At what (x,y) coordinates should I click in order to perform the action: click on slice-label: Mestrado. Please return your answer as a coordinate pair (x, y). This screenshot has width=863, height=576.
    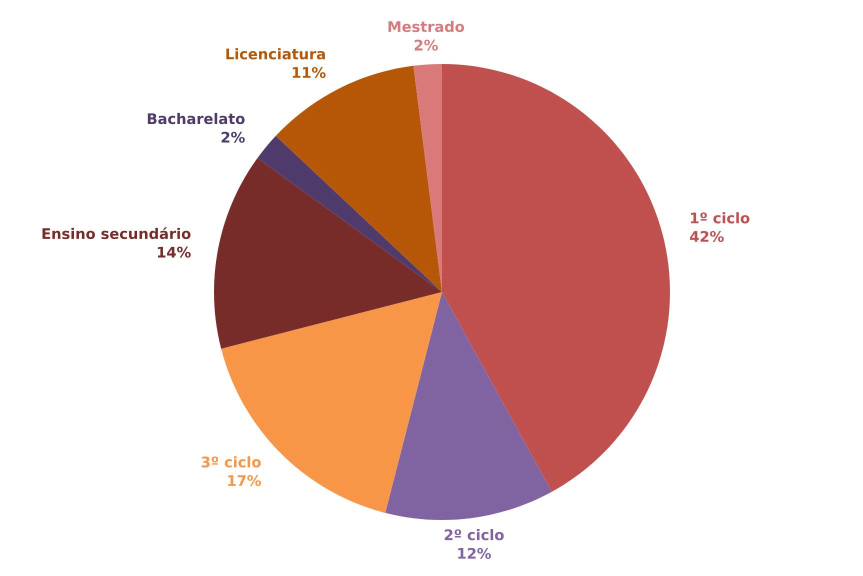
    Looking at the image, I should click on (426, 26).